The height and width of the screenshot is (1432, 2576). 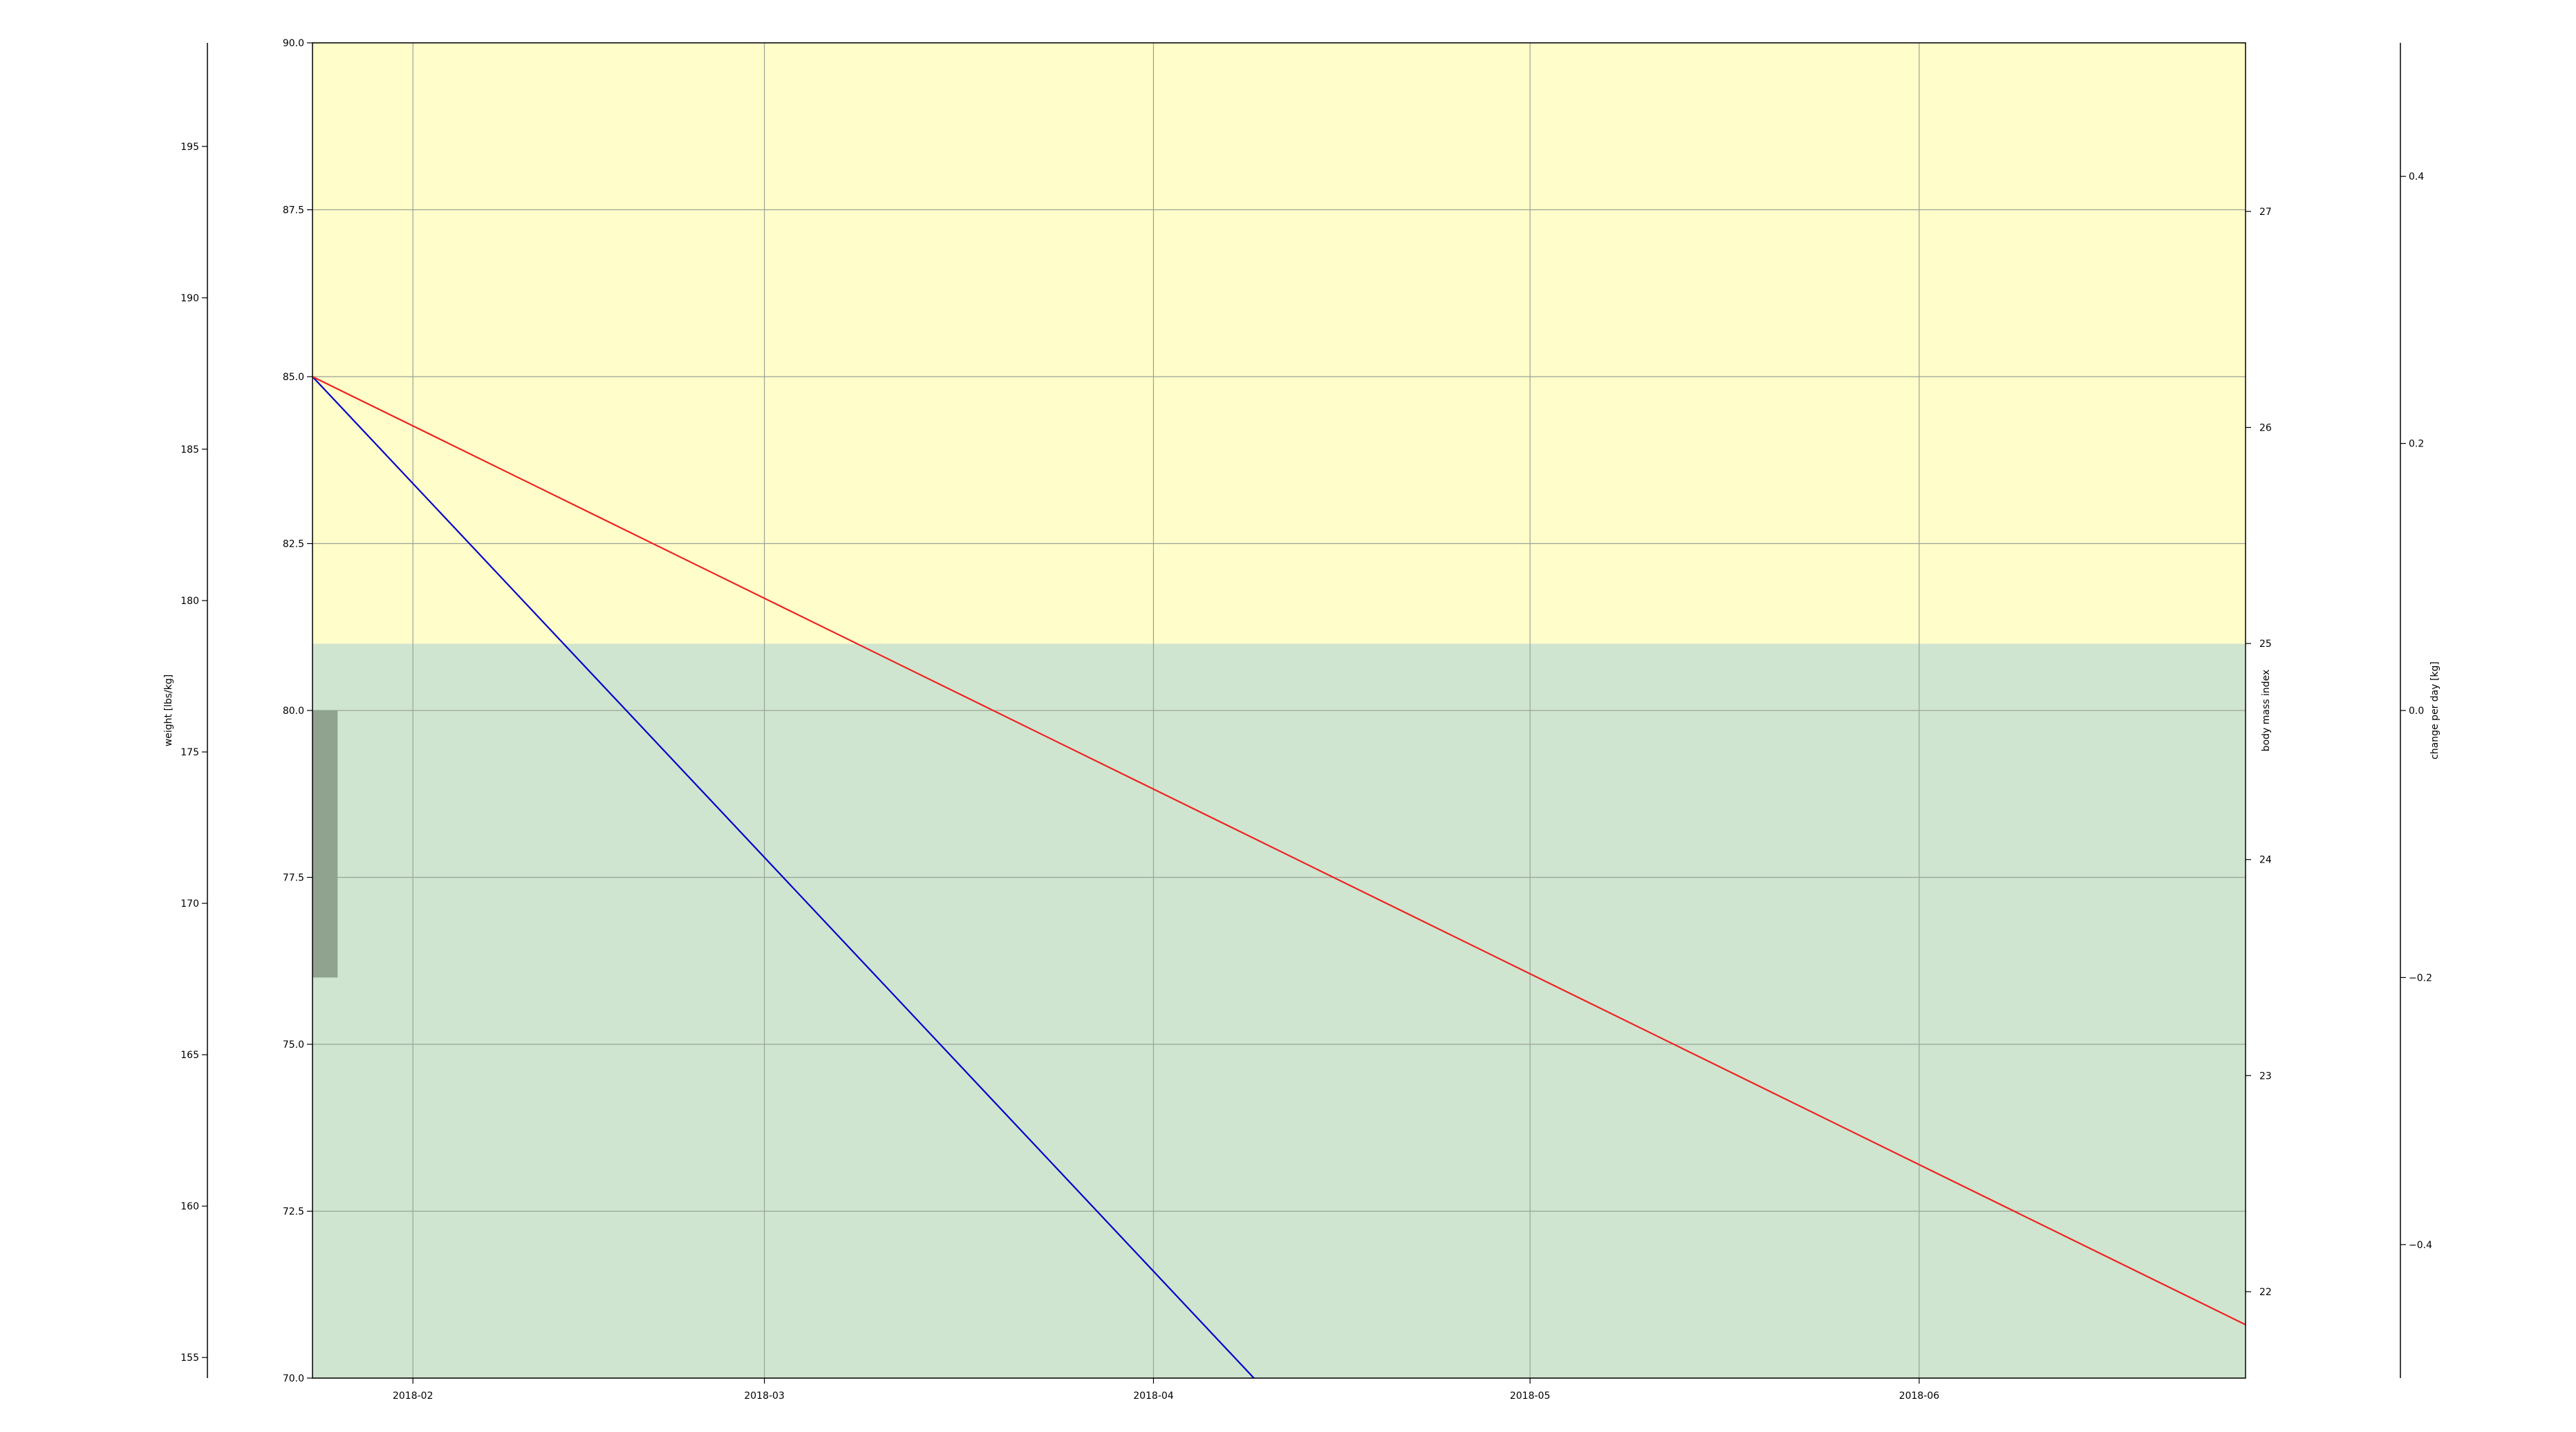 I want to click on bmi-tick-label-3: 25, so click(x=2265, y=644).